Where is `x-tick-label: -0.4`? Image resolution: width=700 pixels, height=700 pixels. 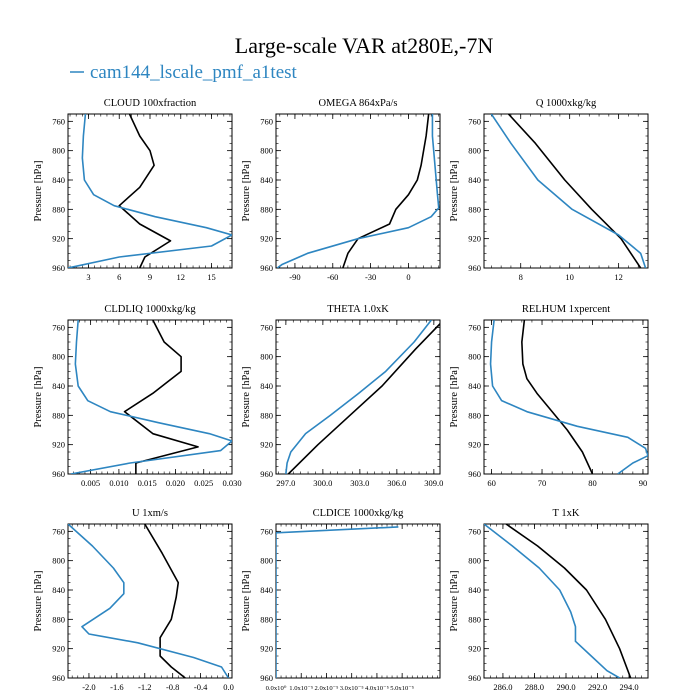
x-tick-label: -0.4 is located at coordinates (201, 687).